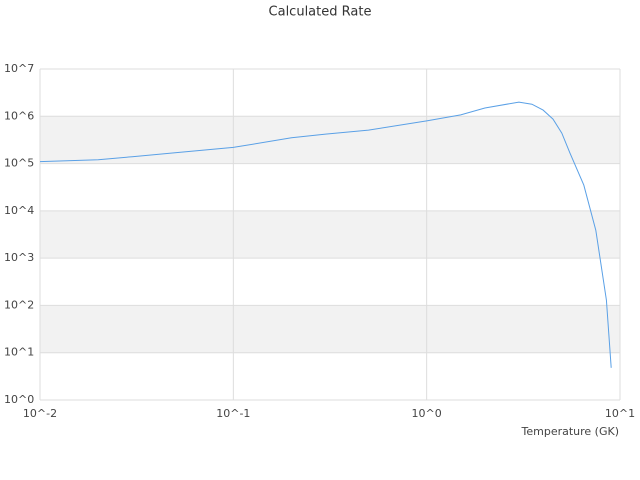  Describe the element at coordinates (19, 304) in the screenshot. I see `y-tick-label: 10^2` at that location.